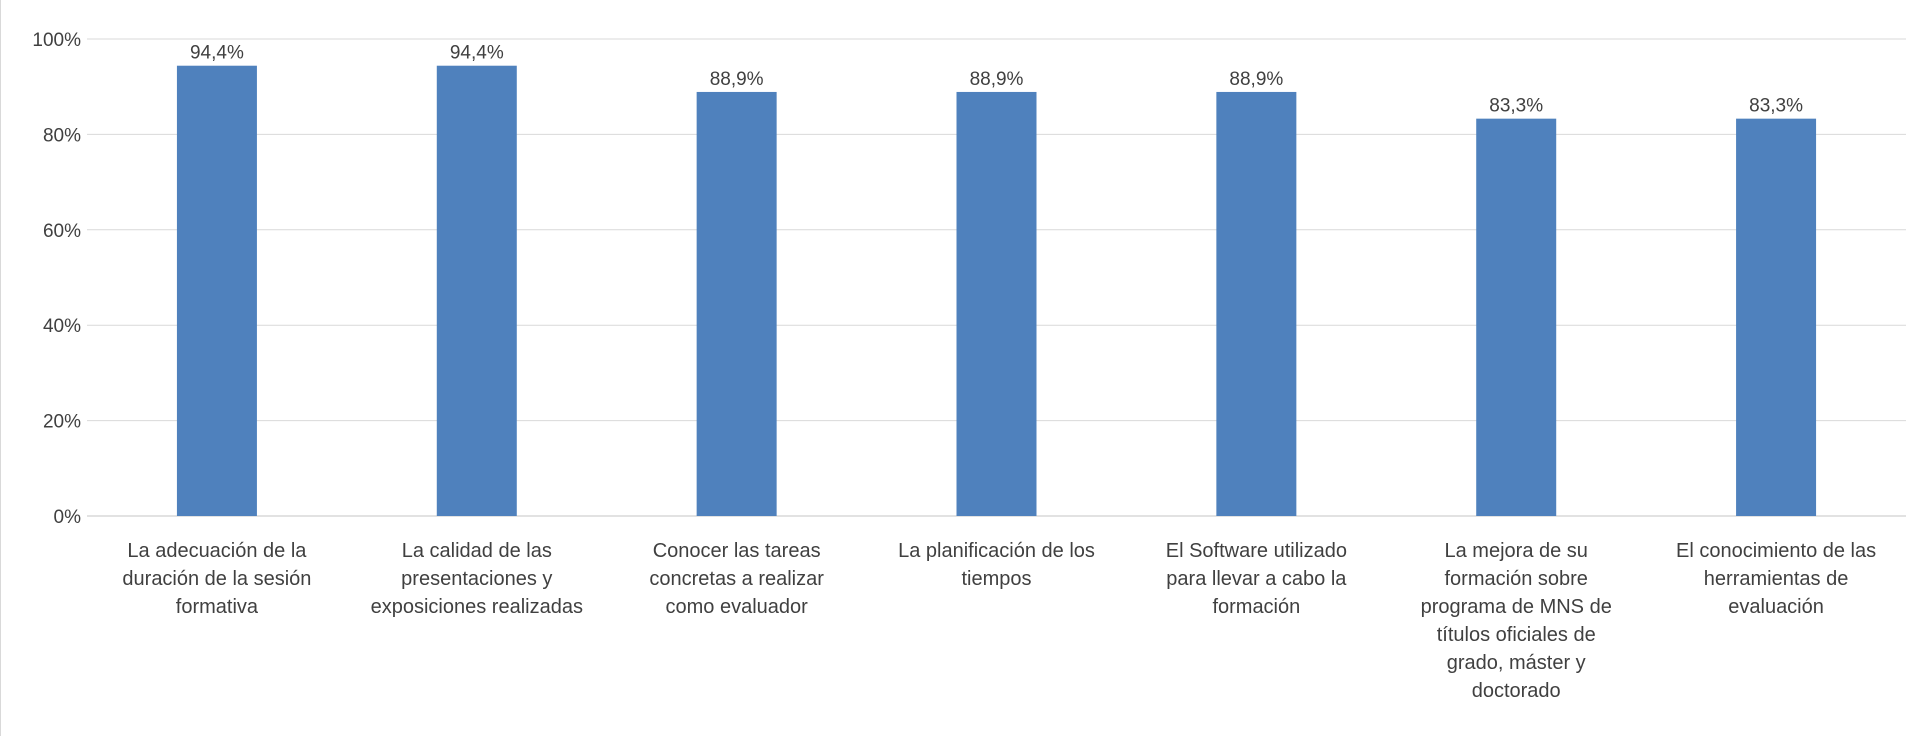 This screenshot has width=1919, height=736. What do you see at coordinates (62, 135) in the screenshot?
I see `y-tick-label: 80%` at bounding box center [62, 135].